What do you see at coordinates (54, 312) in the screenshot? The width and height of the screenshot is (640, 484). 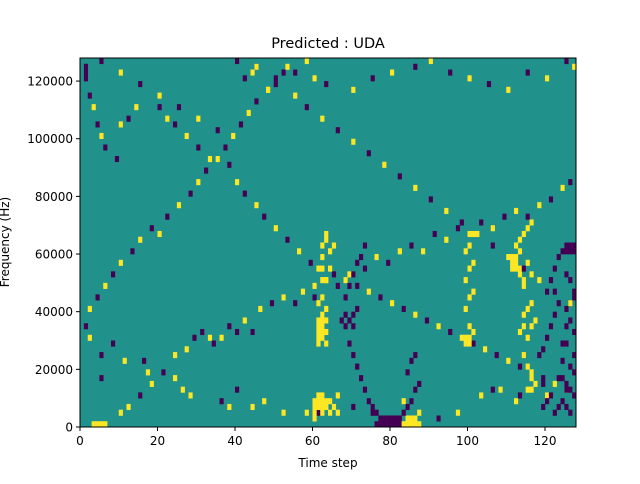 I see `y-tick-label: 40000` at bounding box center [54, 312].